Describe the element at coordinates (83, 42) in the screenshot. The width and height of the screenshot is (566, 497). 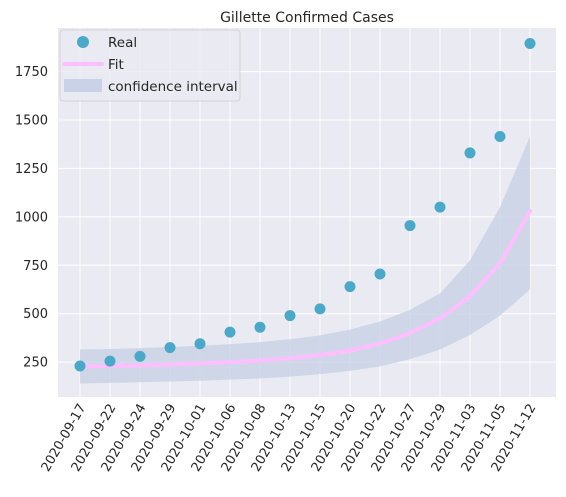
I see `legend-marker-real` at that location.